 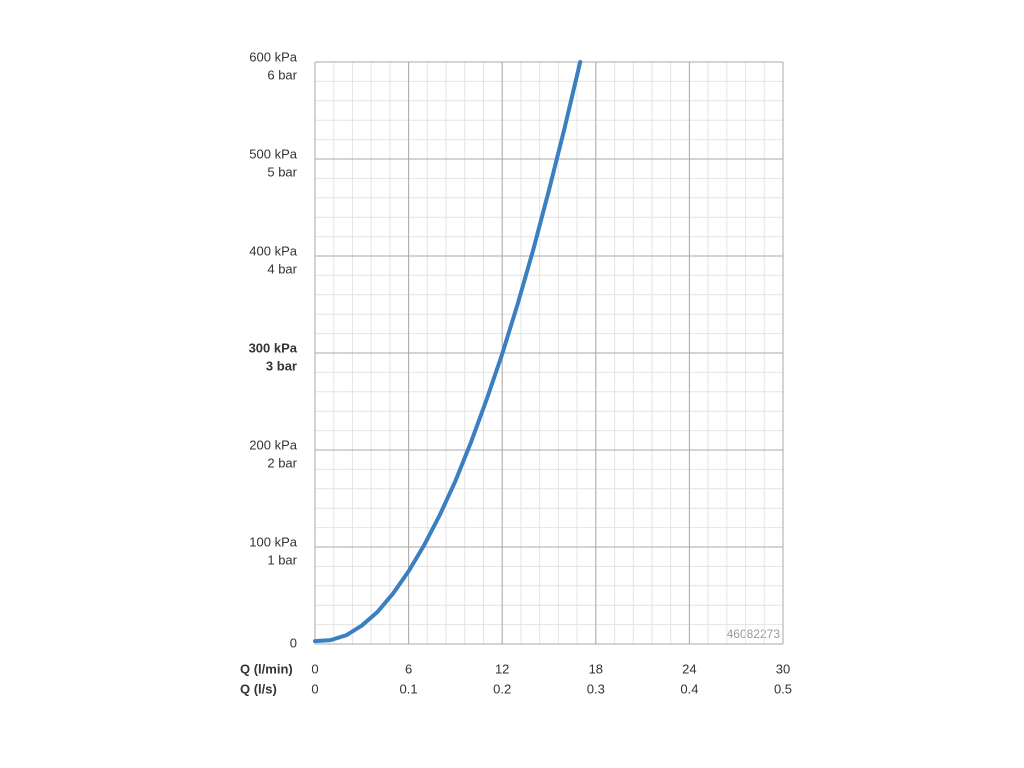 I want to click on y-tick-label: 6 bar, so click(x=282, y=74).